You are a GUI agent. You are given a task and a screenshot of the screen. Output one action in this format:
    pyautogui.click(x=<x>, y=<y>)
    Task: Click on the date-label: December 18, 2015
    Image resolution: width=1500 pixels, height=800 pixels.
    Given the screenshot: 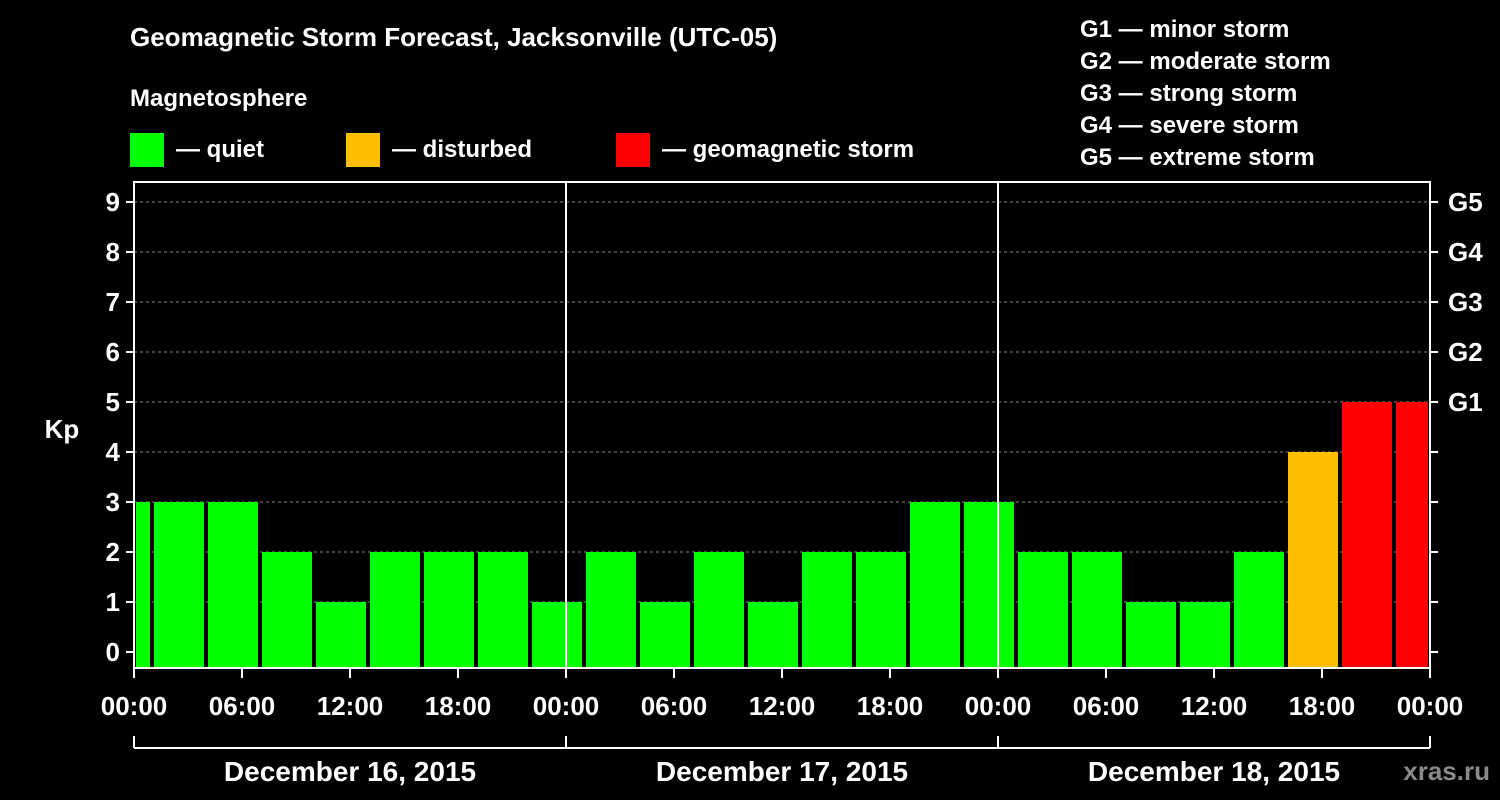 What is the action you would take?
    pyautogui.click(x=1214, y=771)
    